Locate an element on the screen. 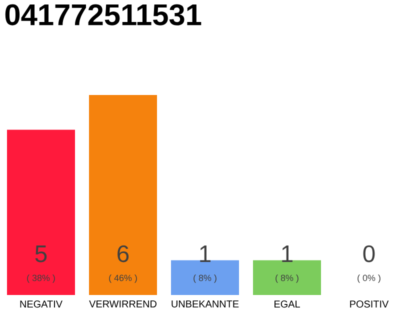 The height and width of the screenshot is (320, 410). chart-title: 041772511531 is located at coordinates (103, 15).